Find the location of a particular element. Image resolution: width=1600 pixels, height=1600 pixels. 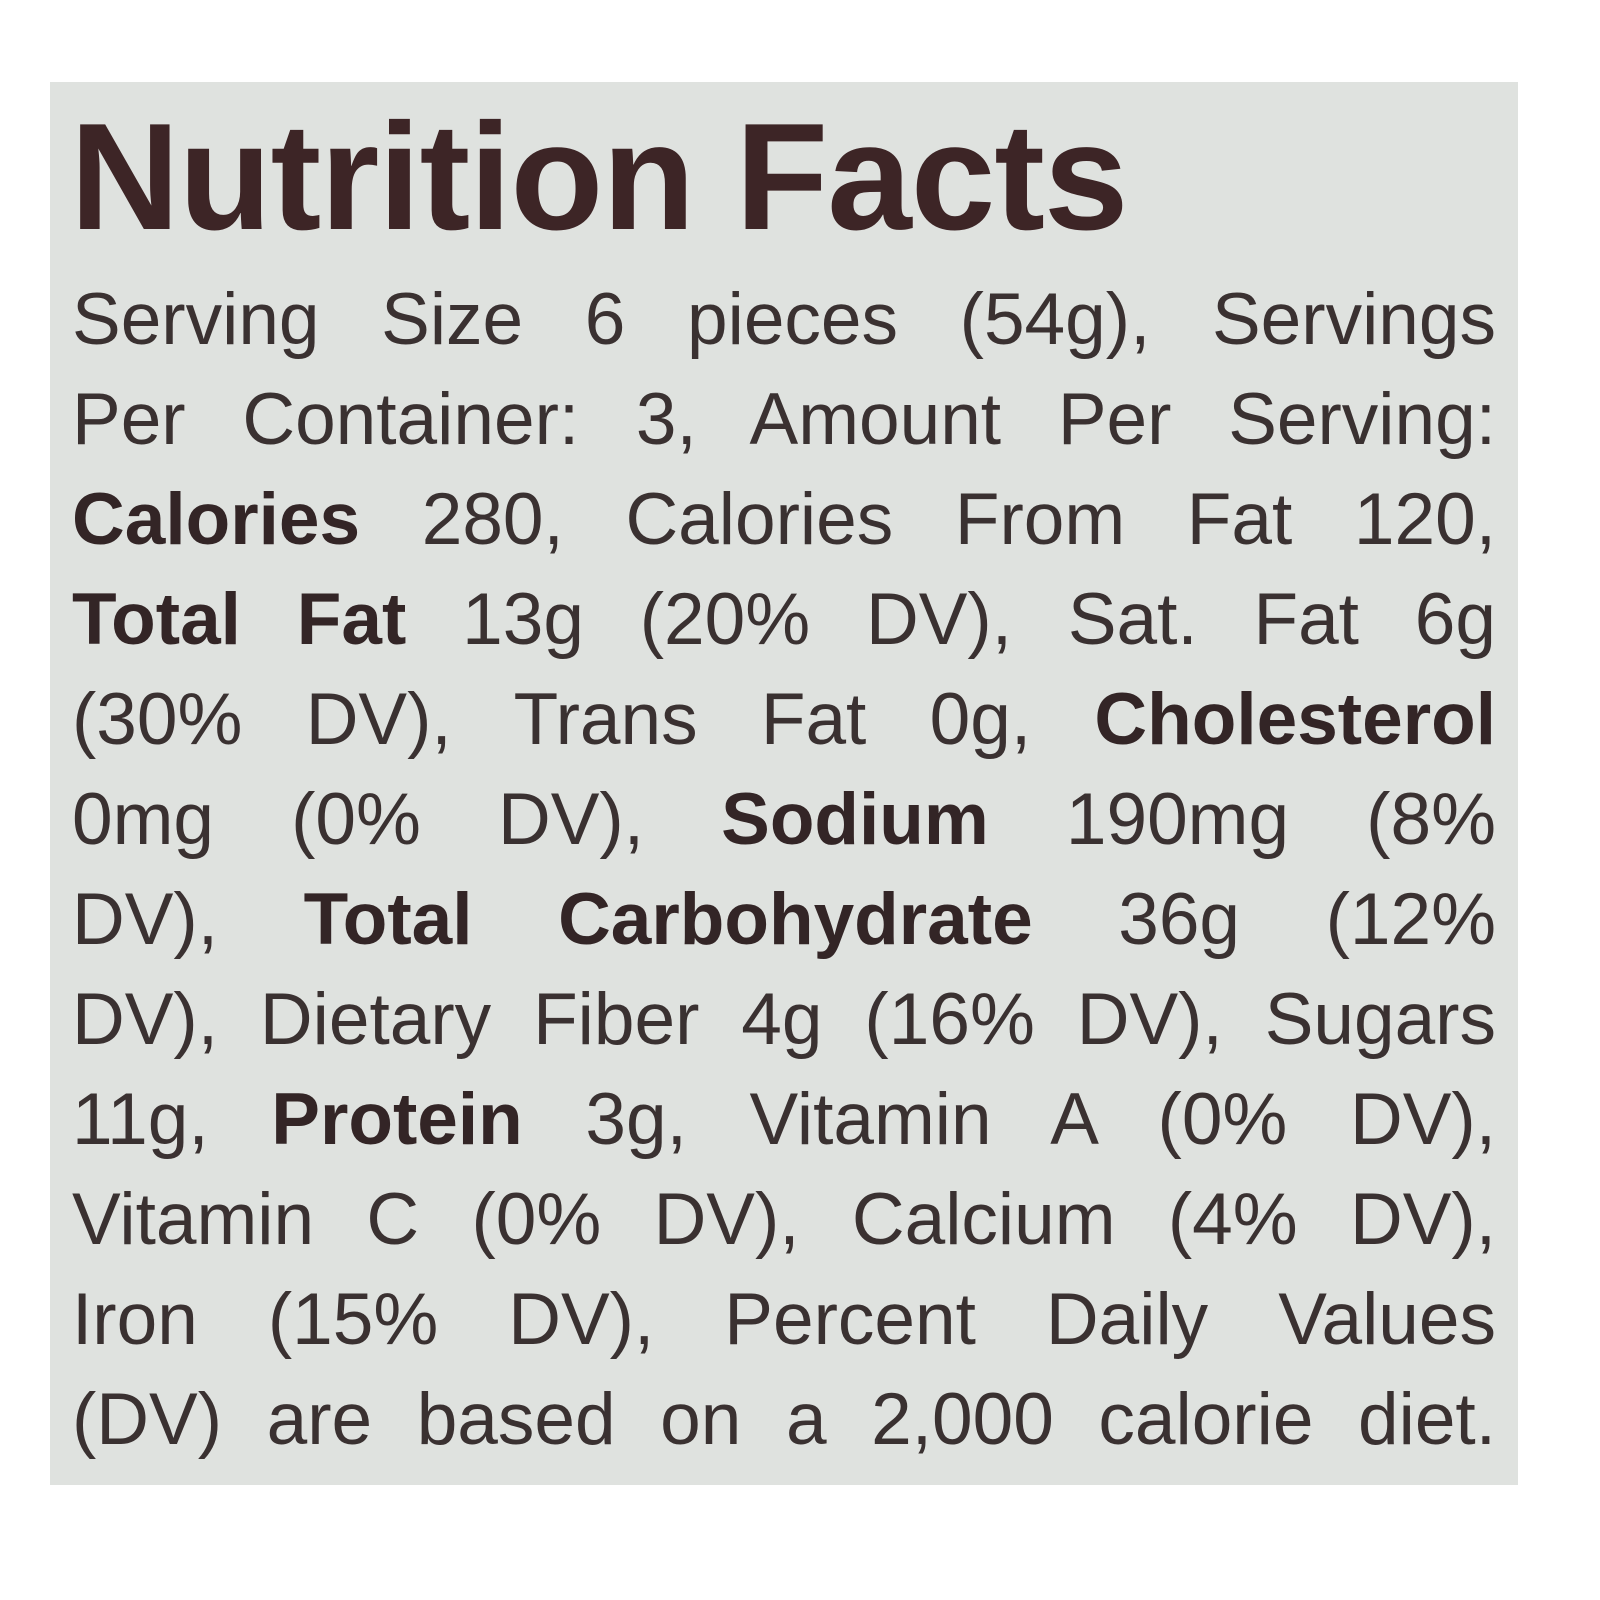

nutrient-text: (DV) are based on a 2,000 calorie diet. is located at coordinates (784, 1419).